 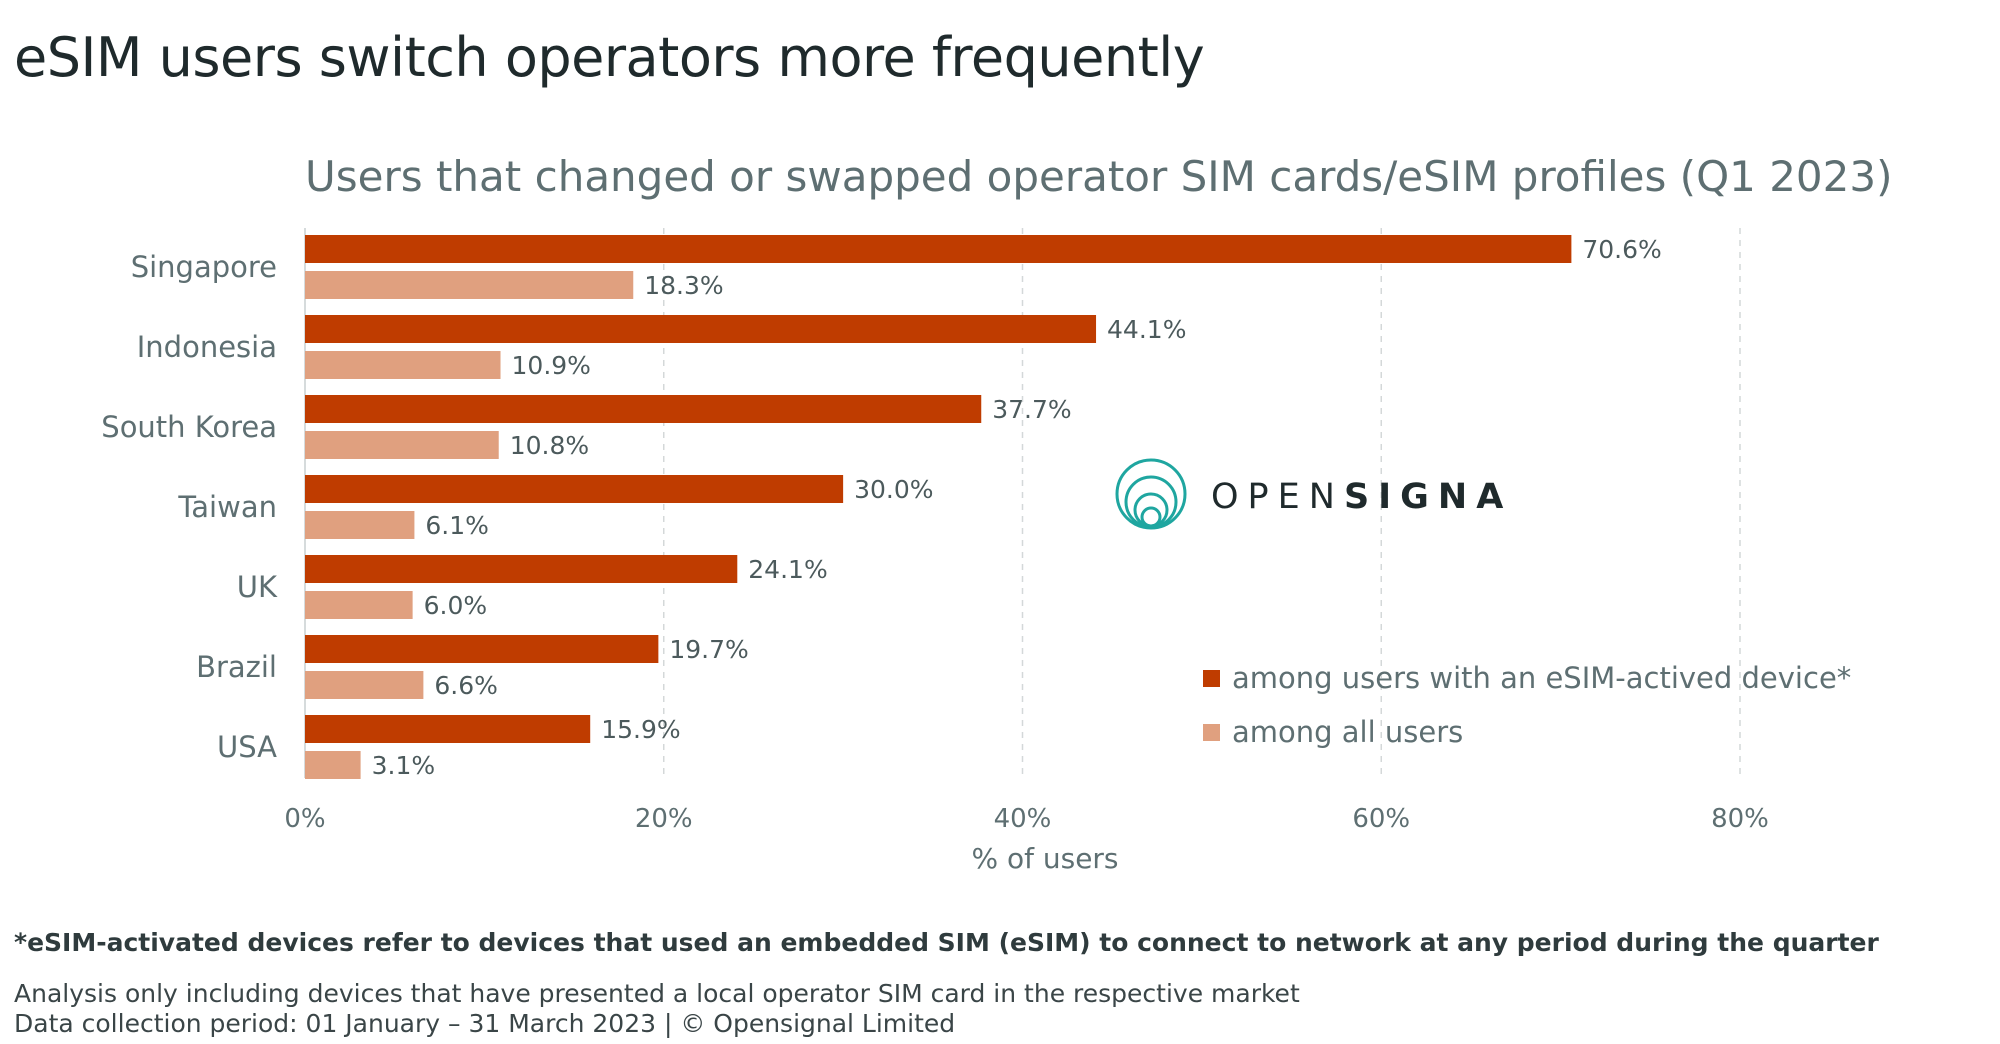 I want to click on data-label: 6.6%, so click(x=466, y=685).